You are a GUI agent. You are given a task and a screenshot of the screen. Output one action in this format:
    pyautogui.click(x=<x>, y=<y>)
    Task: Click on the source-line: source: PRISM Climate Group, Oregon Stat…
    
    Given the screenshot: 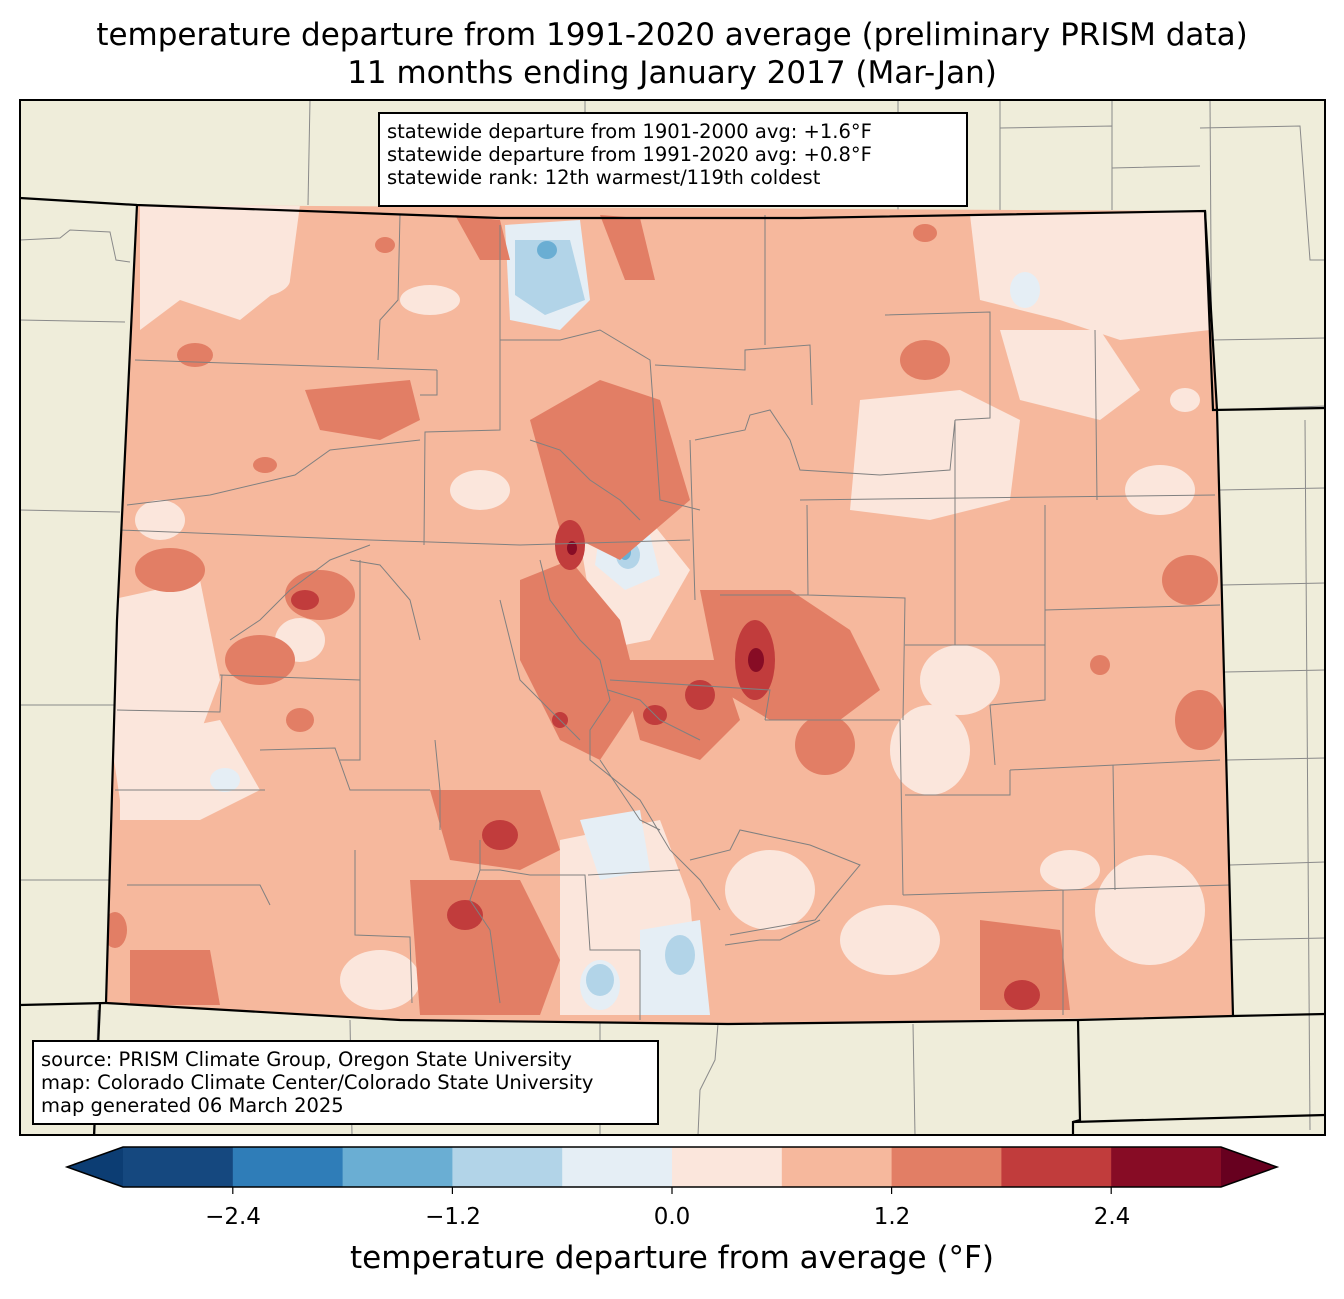 What is the action you would take?
    pyautogui.click(x=306, y=1059)
    